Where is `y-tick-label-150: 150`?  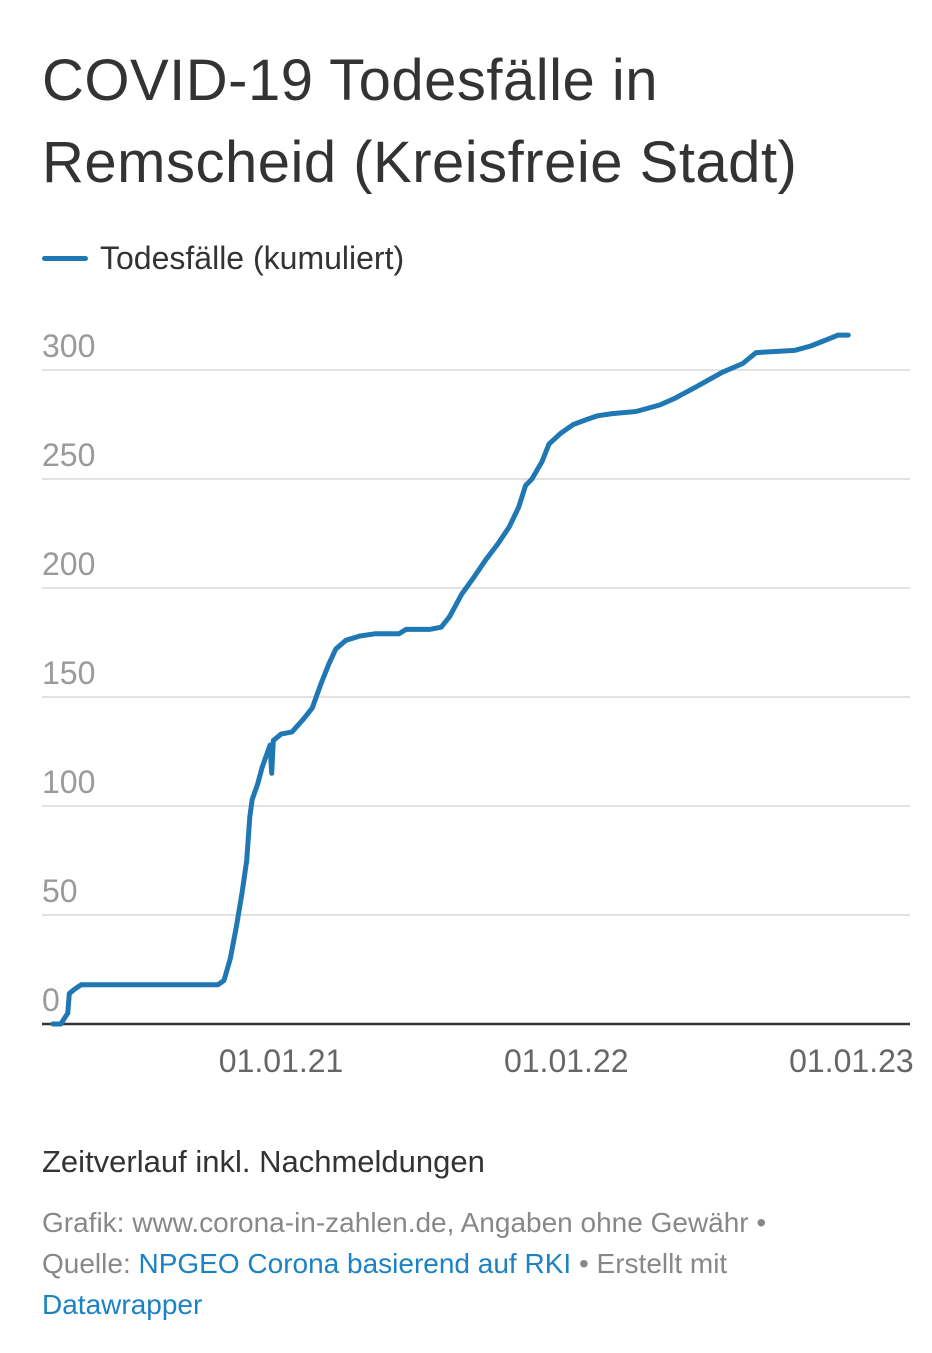
y-tick-label-150: 150 is located at coordinates (68, 673).